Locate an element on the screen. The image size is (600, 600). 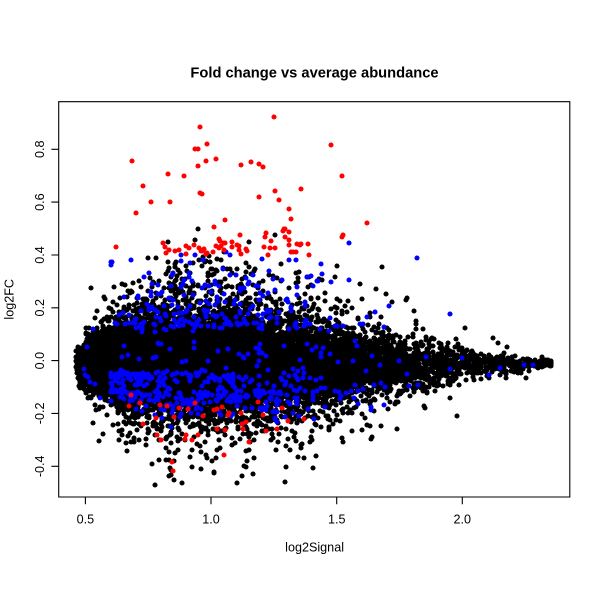
svg-text: 0.0 is located at coordinates (40, 361).